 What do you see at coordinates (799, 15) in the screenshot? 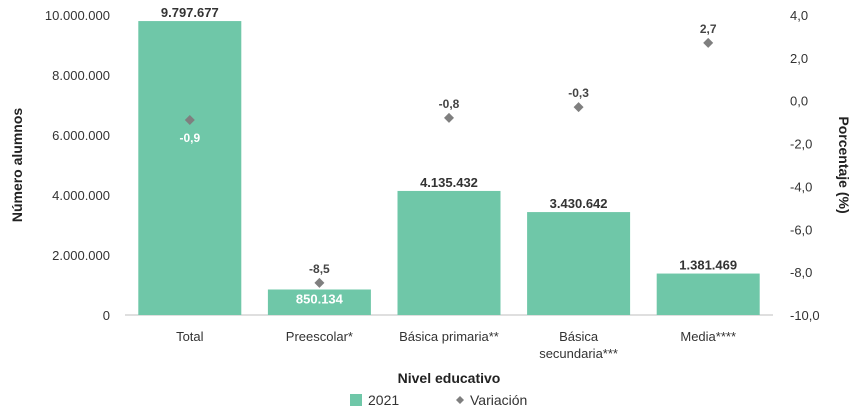
I see `right-tick-label: 4,0` at bounding box center [799, 15].